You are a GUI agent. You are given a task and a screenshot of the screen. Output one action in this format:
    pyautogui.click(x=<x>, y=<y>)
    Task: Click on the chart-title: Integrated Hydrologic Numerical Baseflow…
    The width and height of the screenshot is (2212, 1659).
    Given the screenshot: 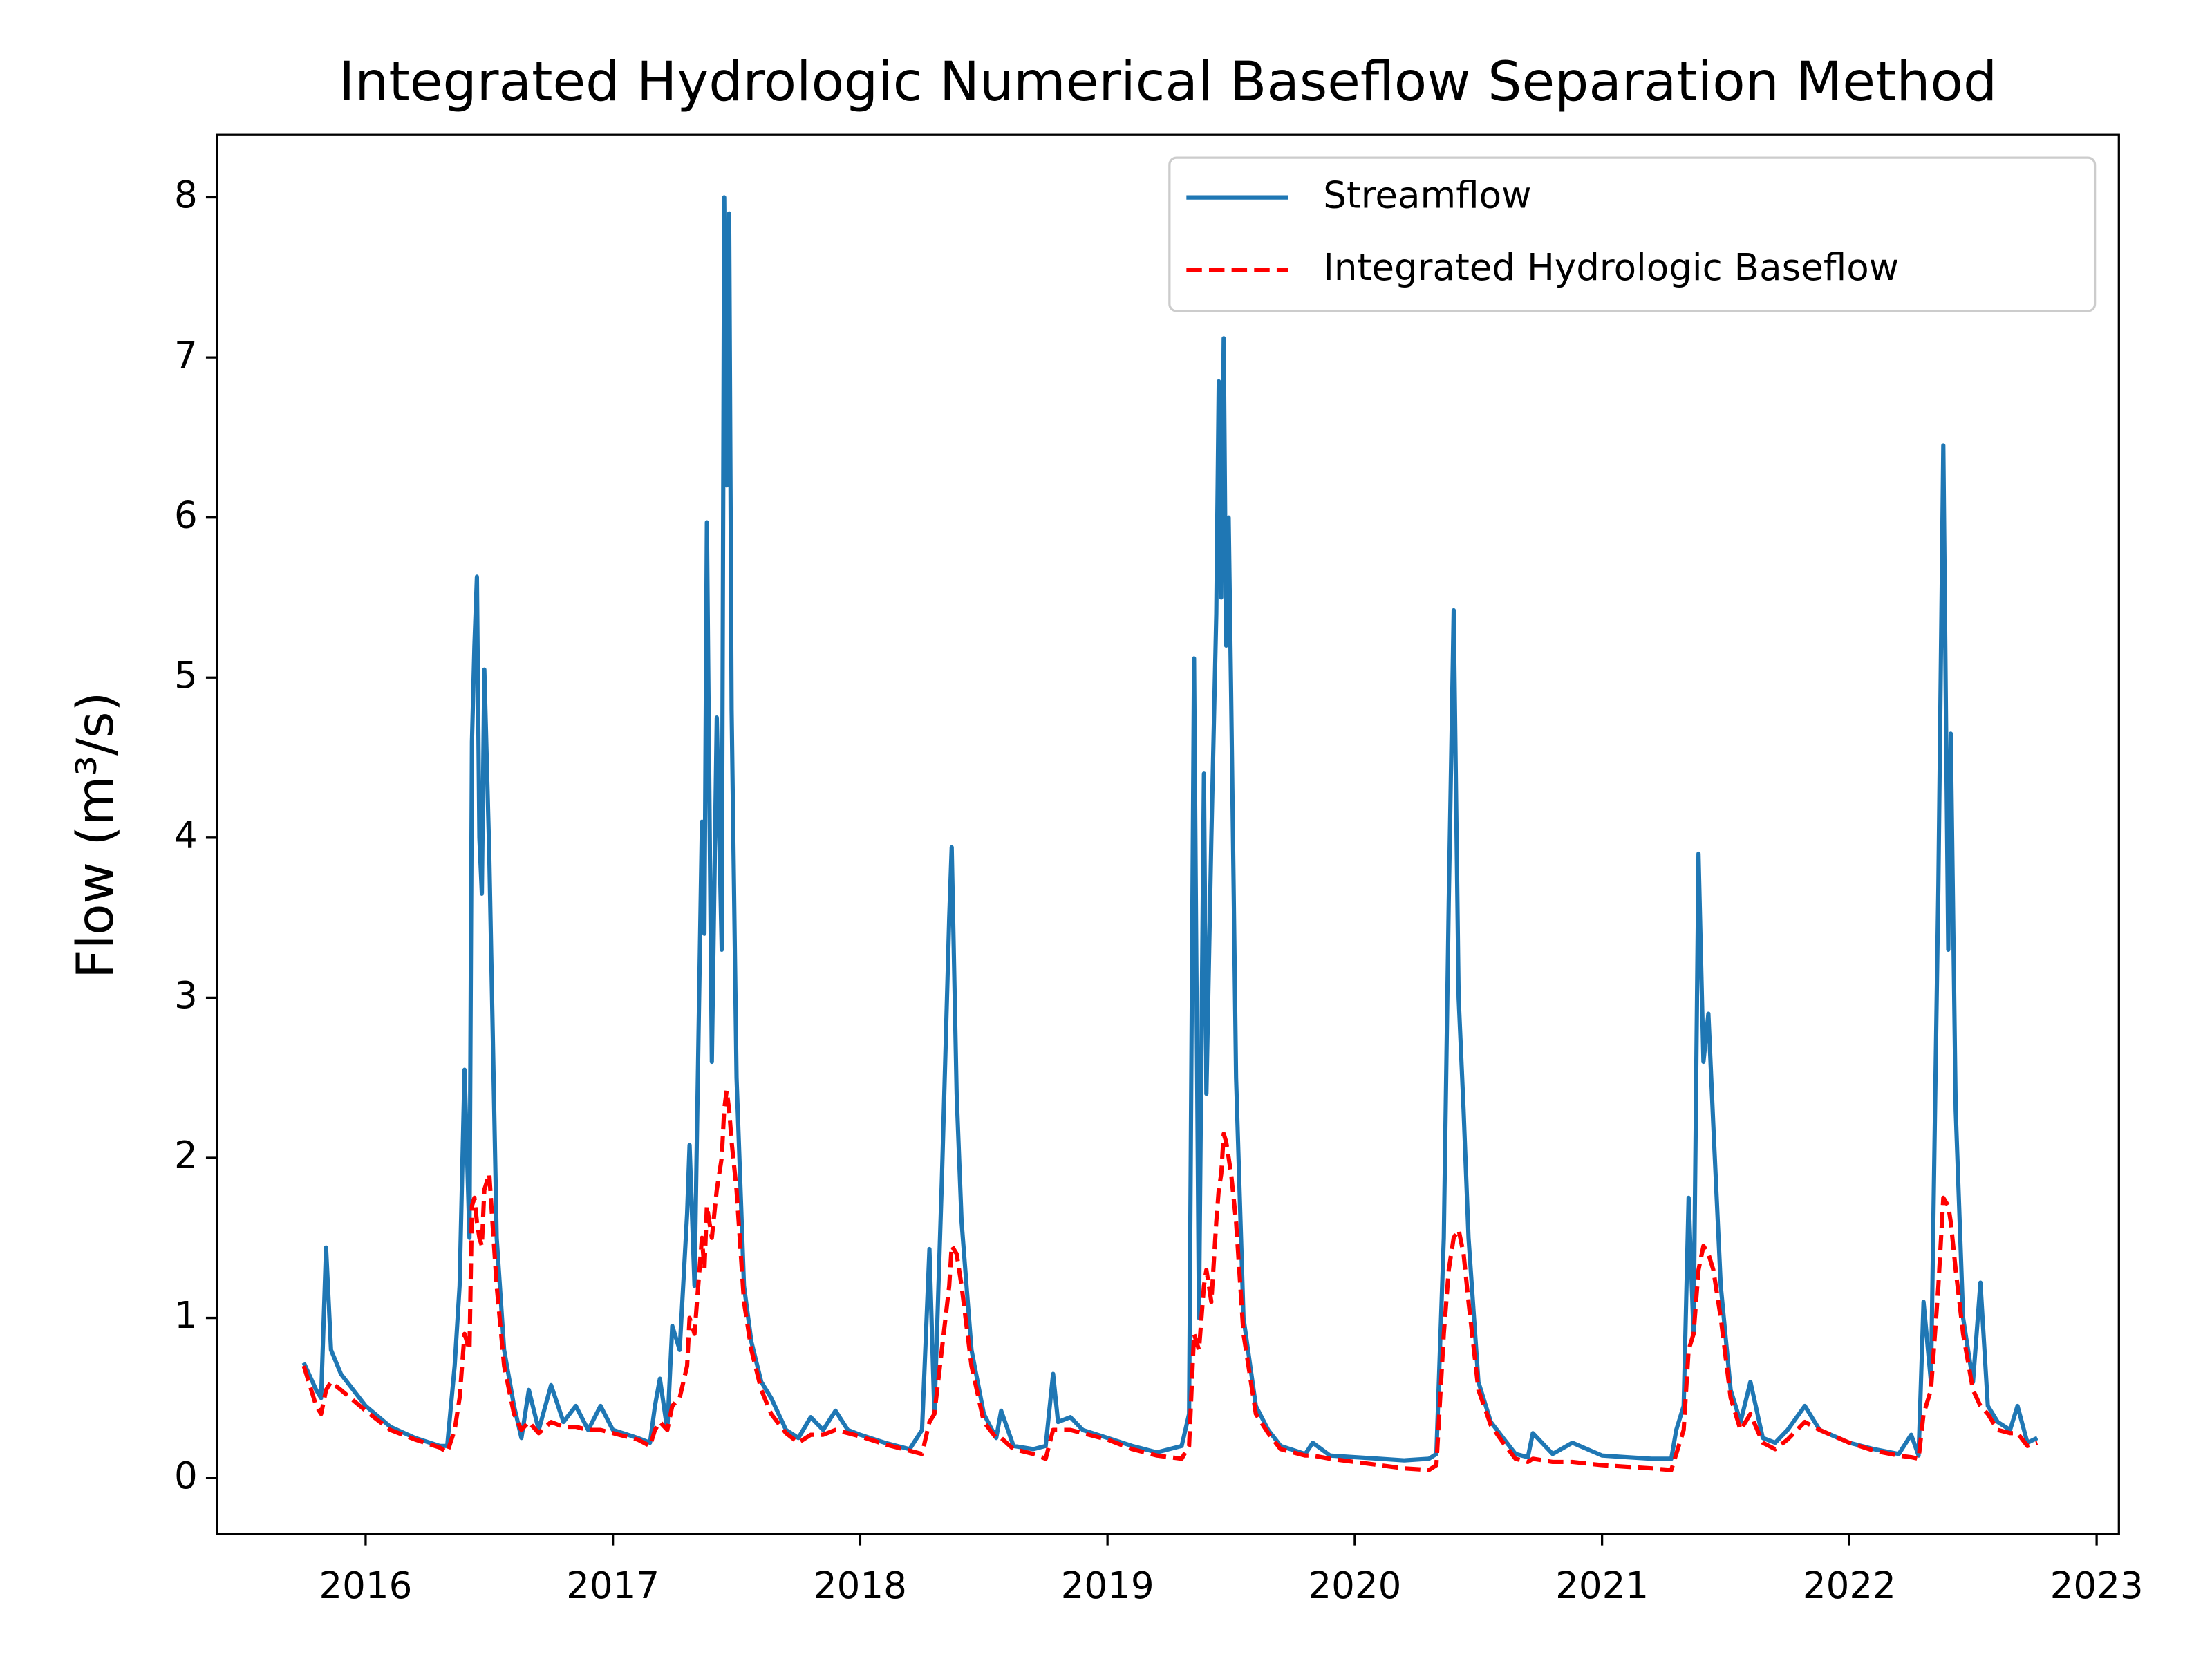 What is the action you would take?
    pyautogui.click(x=1168, y=82)
    